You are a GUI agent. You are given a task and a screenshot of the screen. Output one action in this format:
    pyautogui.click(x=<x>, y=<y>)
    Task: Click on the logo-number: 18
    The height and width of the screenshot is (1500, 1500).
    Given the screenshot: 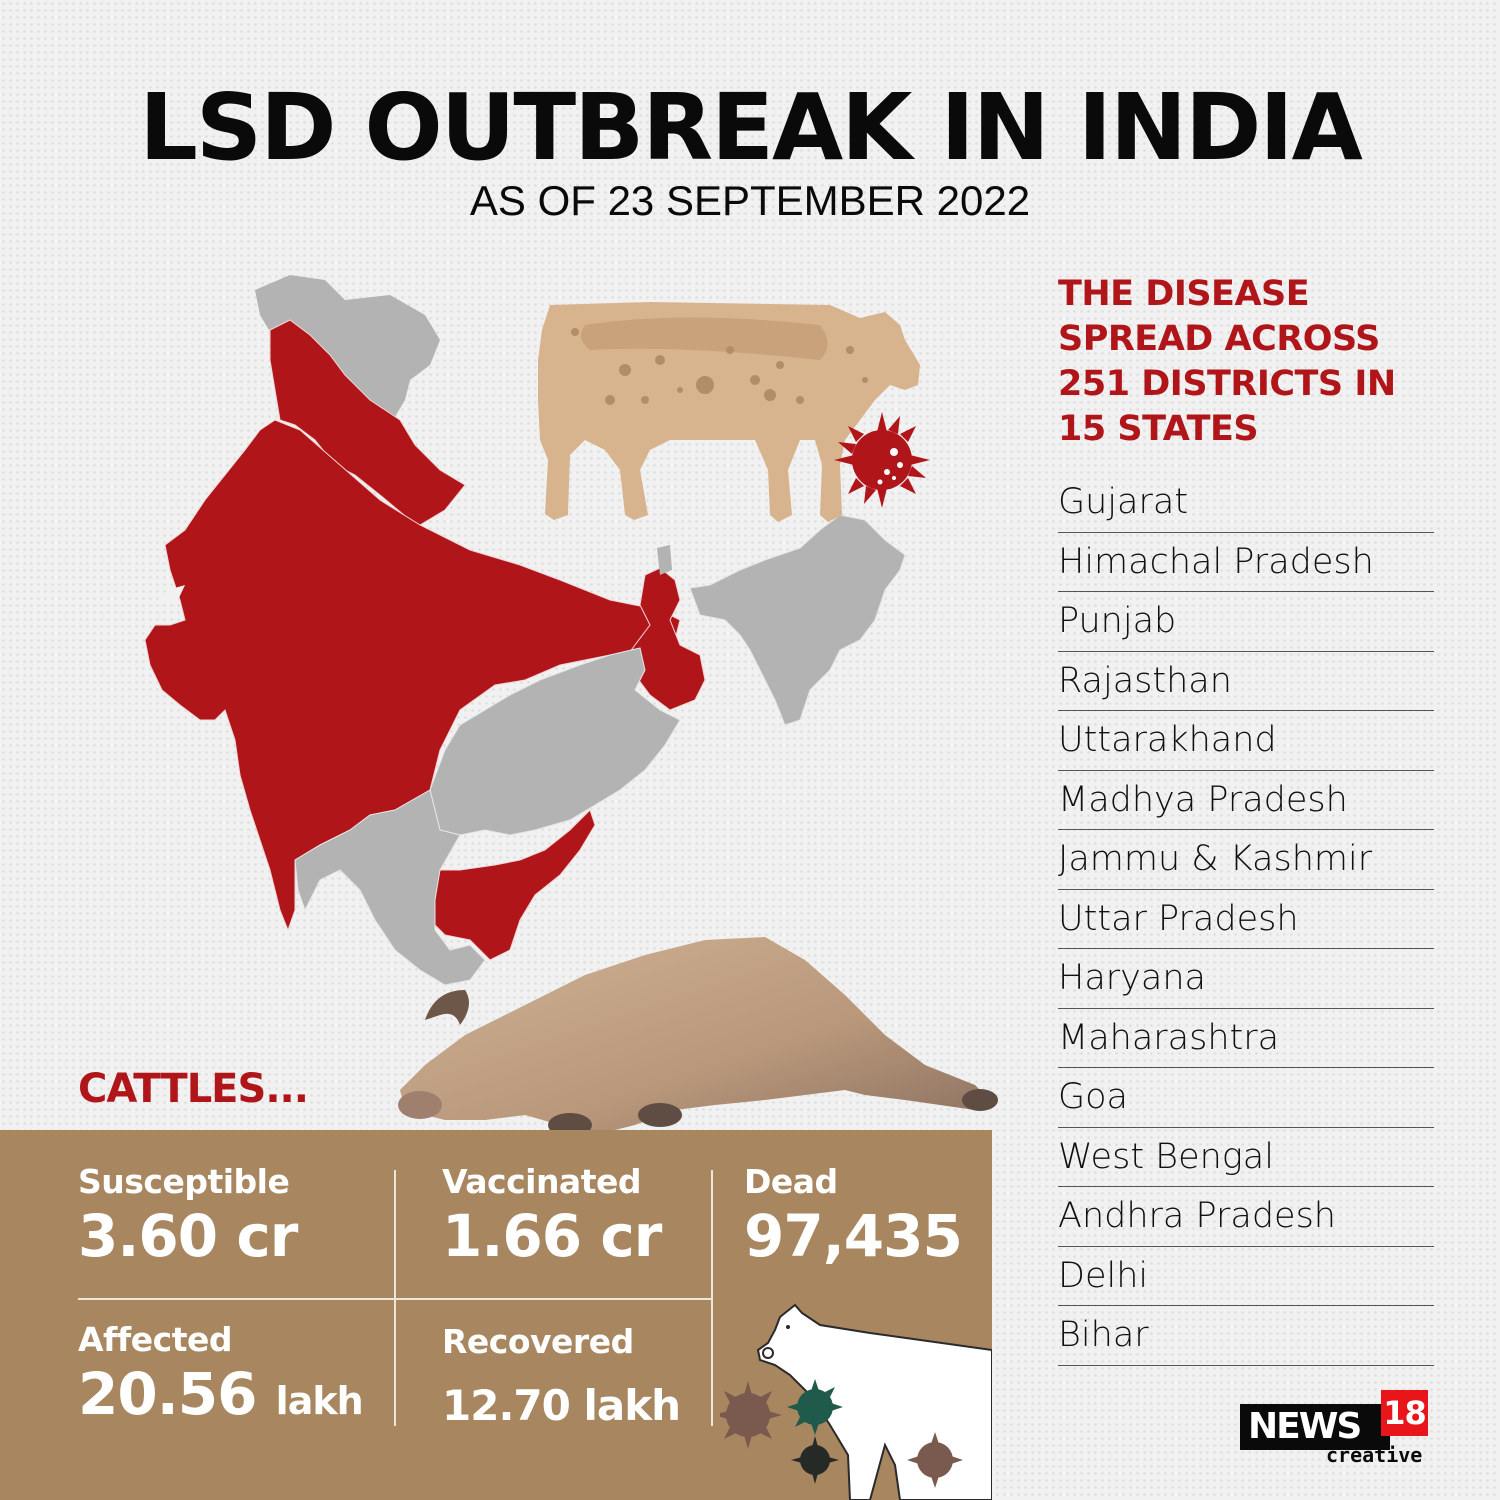 What is the action you would take?
    pyautogui.click(x=1404, y=1413)
    